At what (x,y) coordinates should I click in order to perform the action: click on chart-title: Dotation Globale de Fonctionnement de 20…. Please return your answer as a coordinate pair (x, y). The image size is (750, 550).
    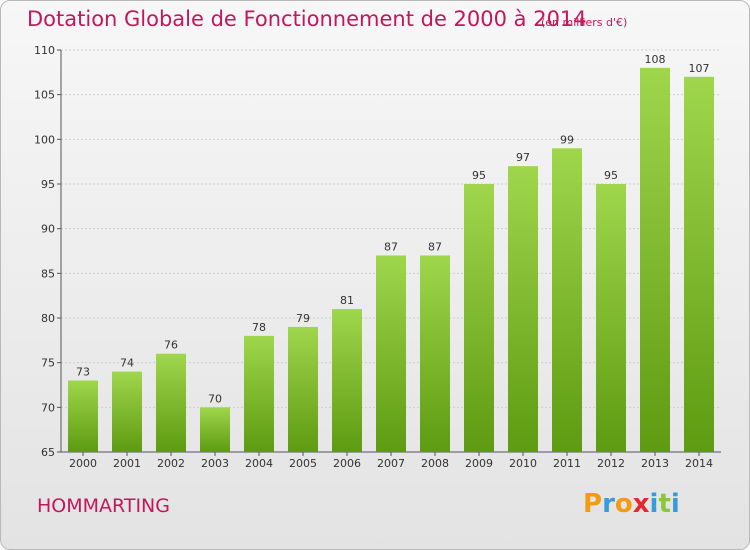
    Looking at the image, I should click on (307, 19).